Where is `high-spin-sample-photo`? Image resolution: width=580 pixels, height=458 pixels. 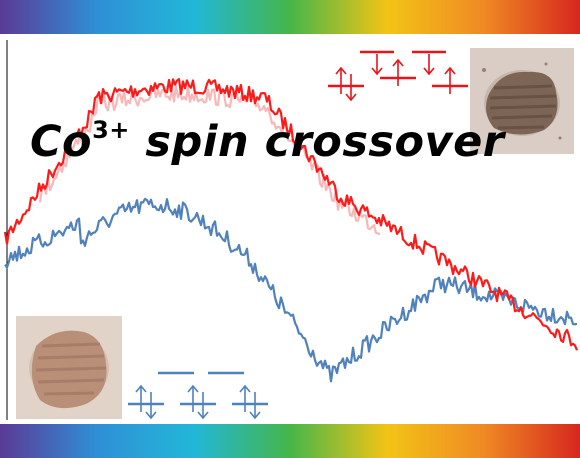 high-spin-sample-photo is located at coordinates (522, 101).